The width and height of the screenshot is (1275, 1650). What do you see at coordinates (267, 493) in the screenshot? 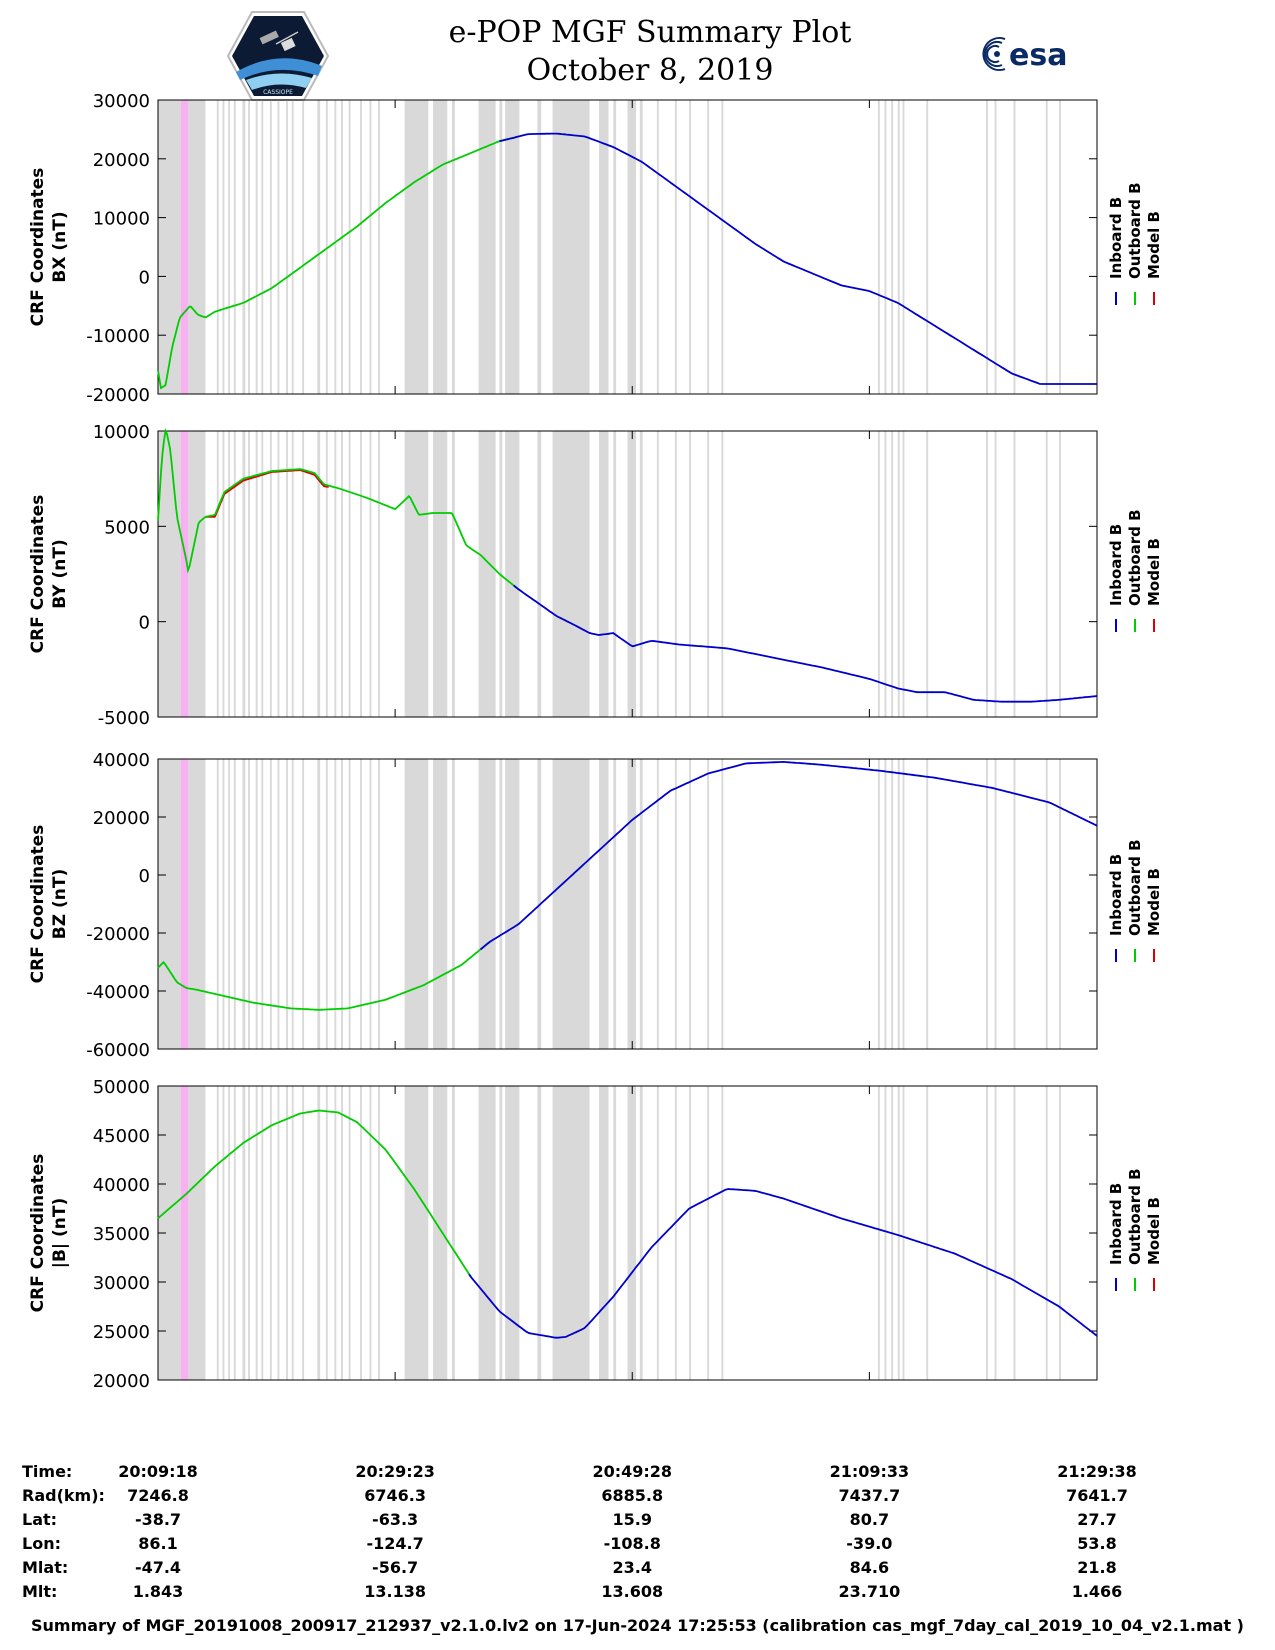
I see `series-line-model-b` at bounding box center [267, 493].